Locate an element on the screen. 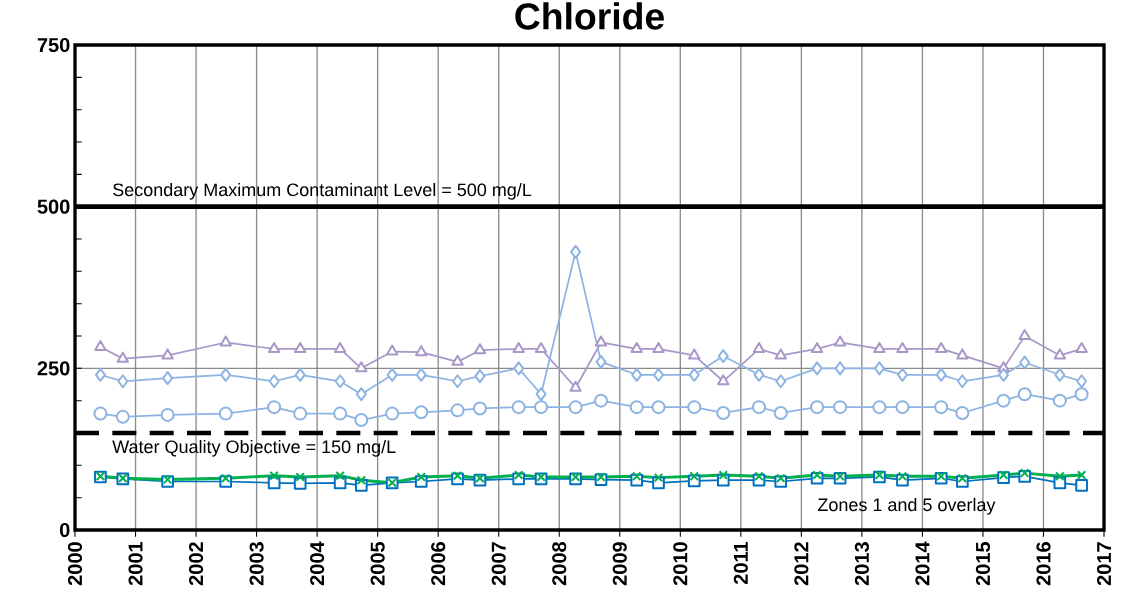 Image resolution: width=1123 pixels, height=608 pixels. chart-title: Chloride is located at coordinates (589, 16).